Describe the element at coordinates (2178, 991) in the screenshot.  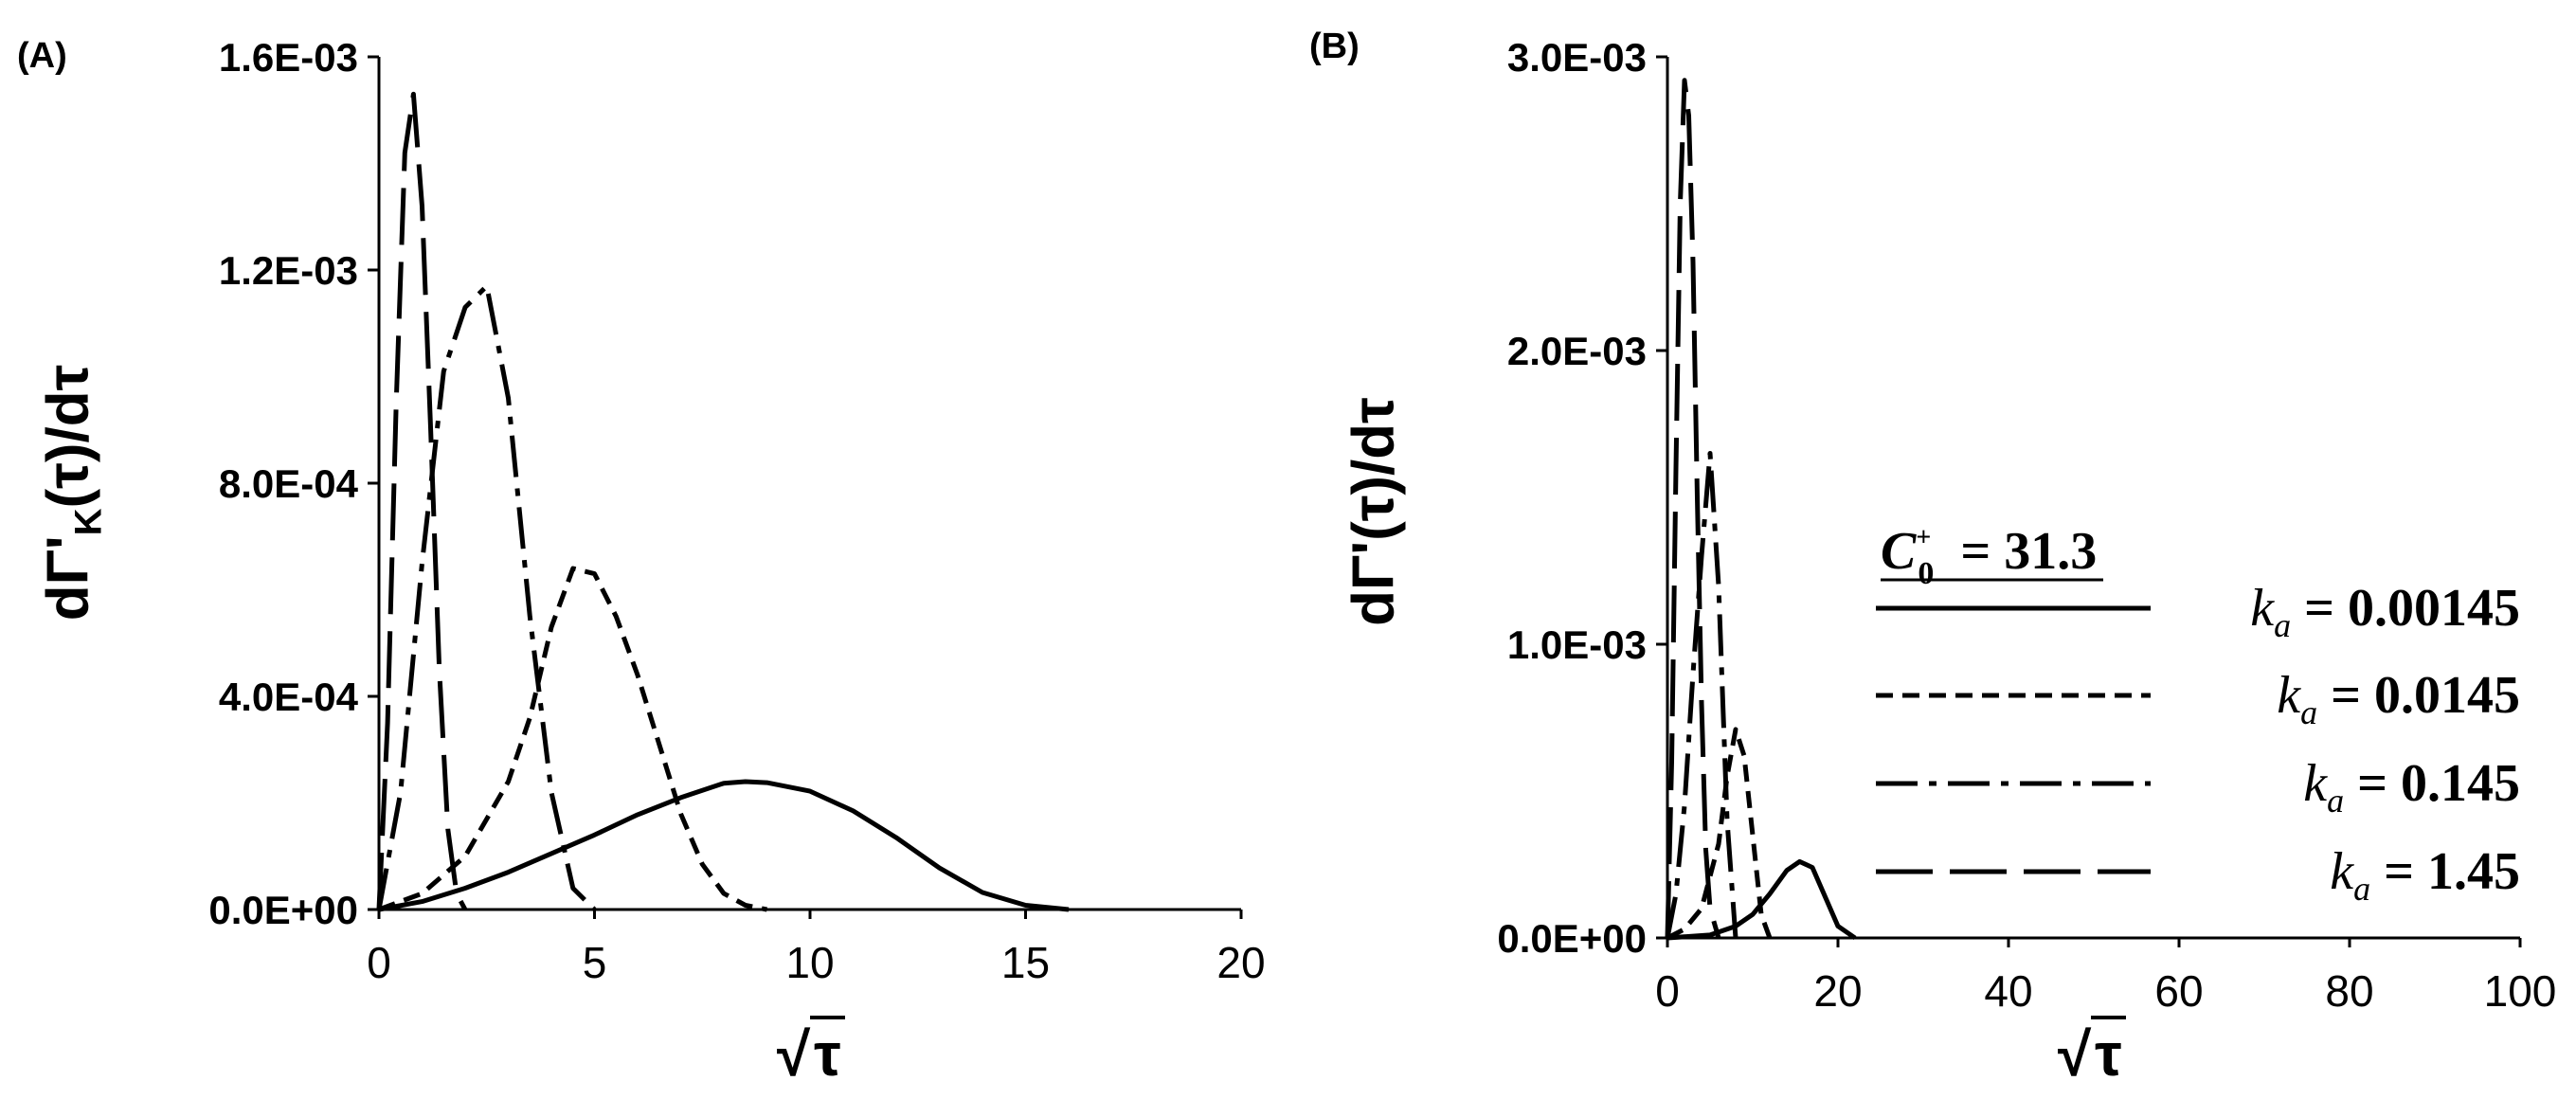
I see `x-tick-label: 60` at that location.